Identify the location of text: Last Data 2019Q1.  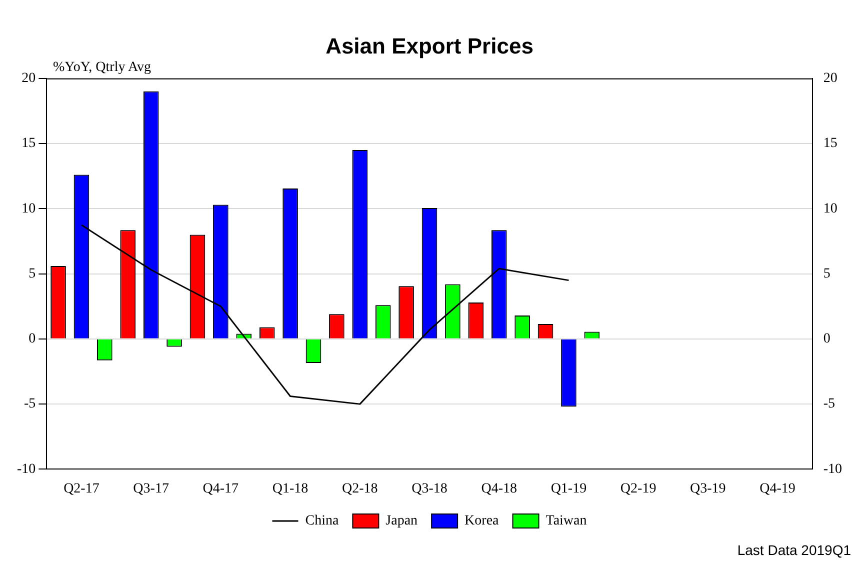
(794, 550).